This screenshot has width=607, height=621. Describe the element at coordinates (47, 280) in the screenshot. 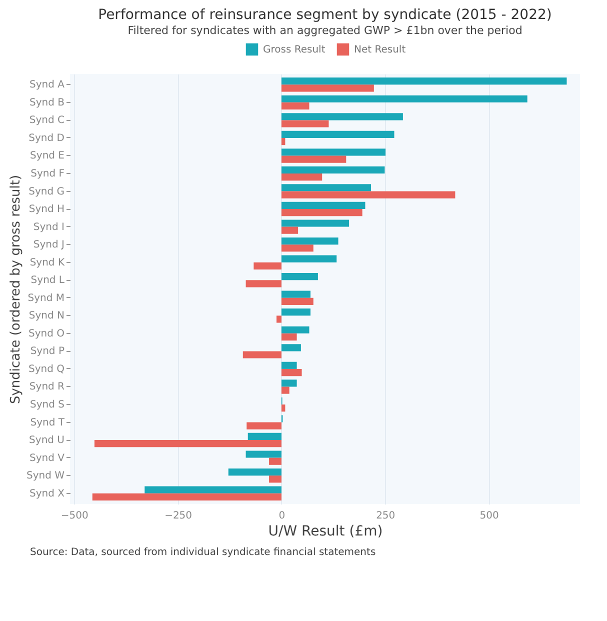

I see `y-tick-label: Synd L` at that location.